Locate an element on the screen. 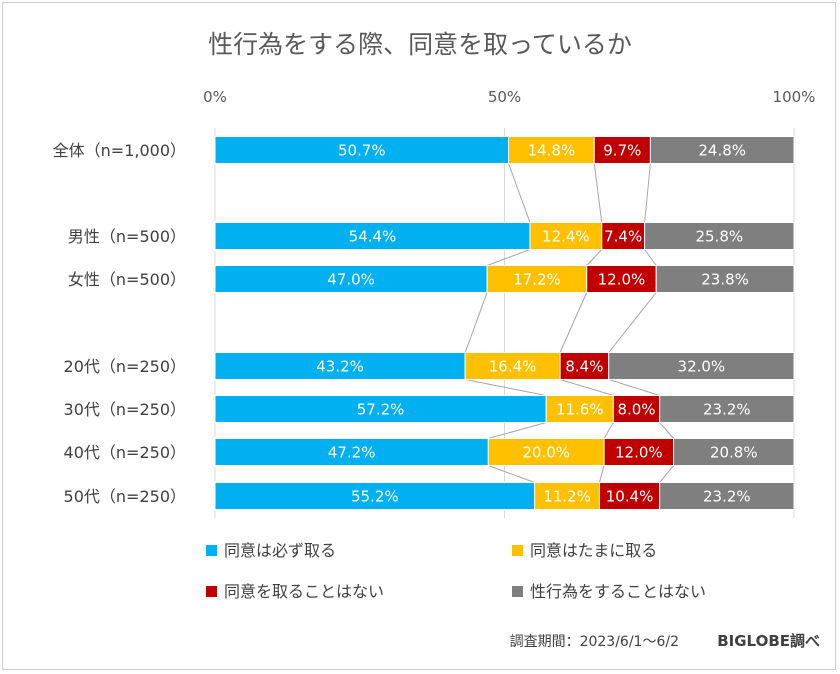 This screenshot has height=674, width=840. data-label: 20.0% is located at coordinates (546, 453).